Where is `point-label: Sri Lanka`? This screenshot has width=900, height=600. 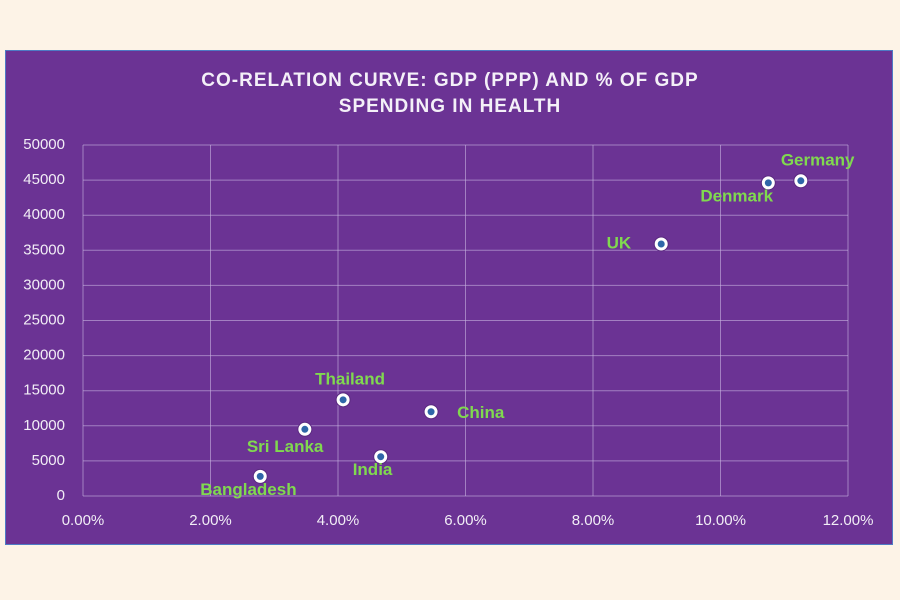
point-label: Sri Lanka is located at coordinates (285, 446).